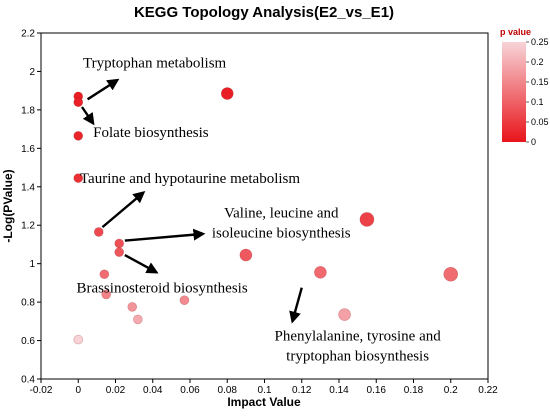 Image resolution: width=550 pixels, height=416 pixels. I want to click on pathway-annotation: Brassinosteroid biosynthesis, so click(161, 289).